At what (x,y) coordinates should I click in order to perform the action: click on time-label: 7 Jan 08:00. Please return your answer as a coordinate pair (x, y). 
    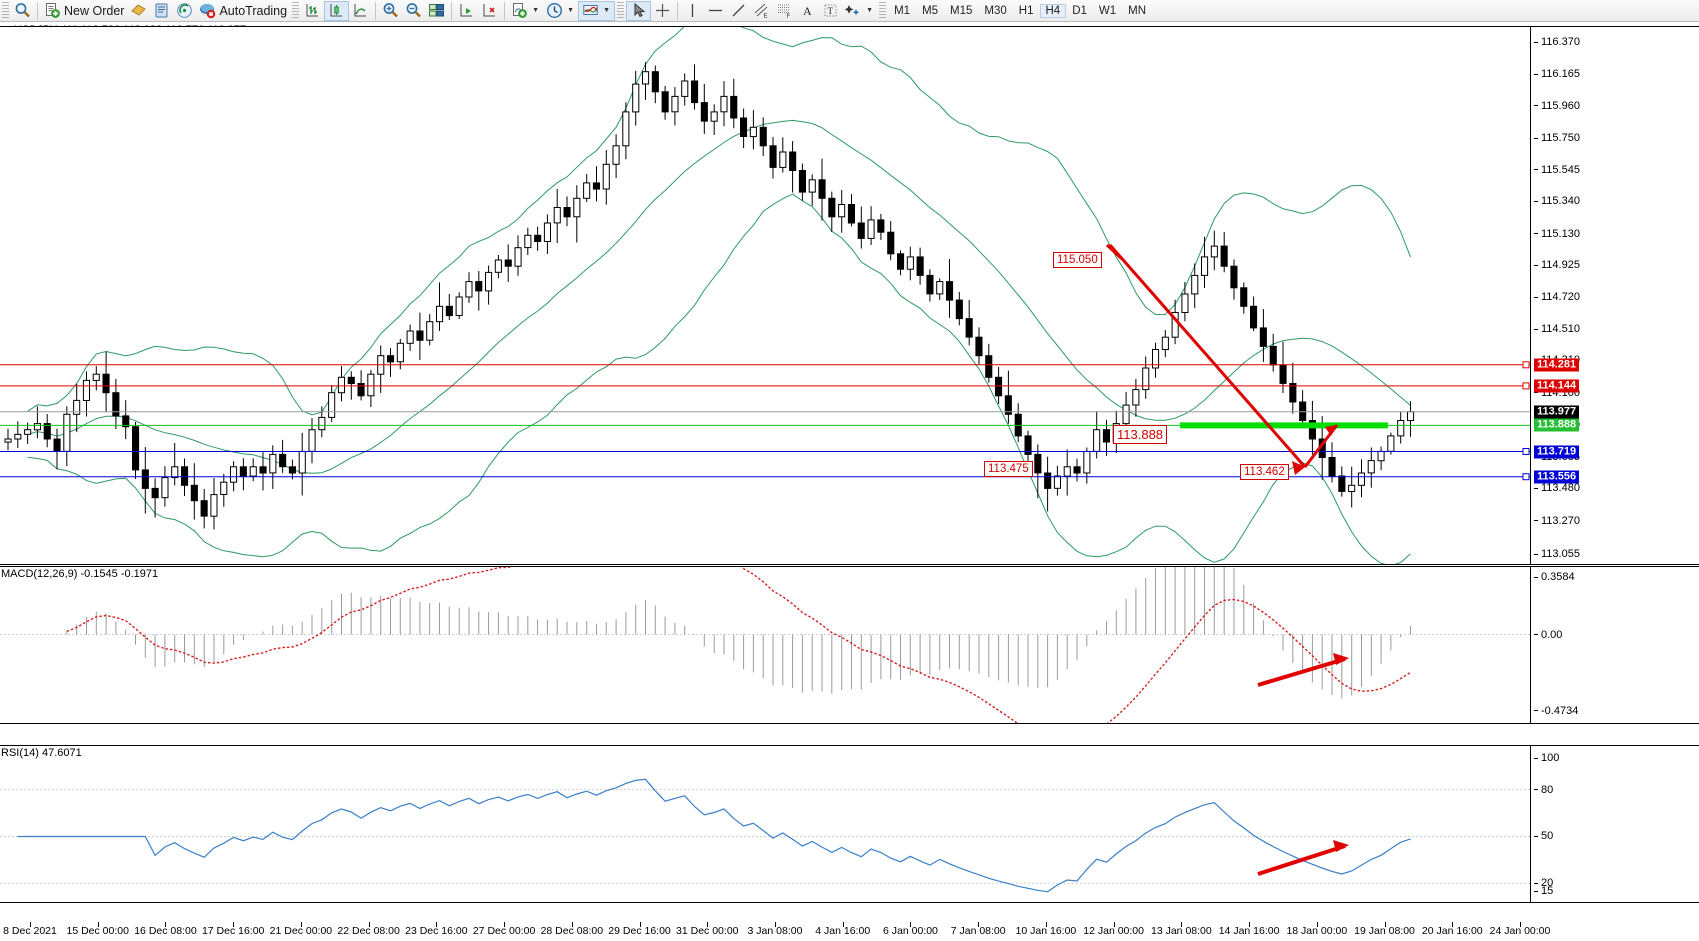
    Looking at the image, I should click on (978, 931).